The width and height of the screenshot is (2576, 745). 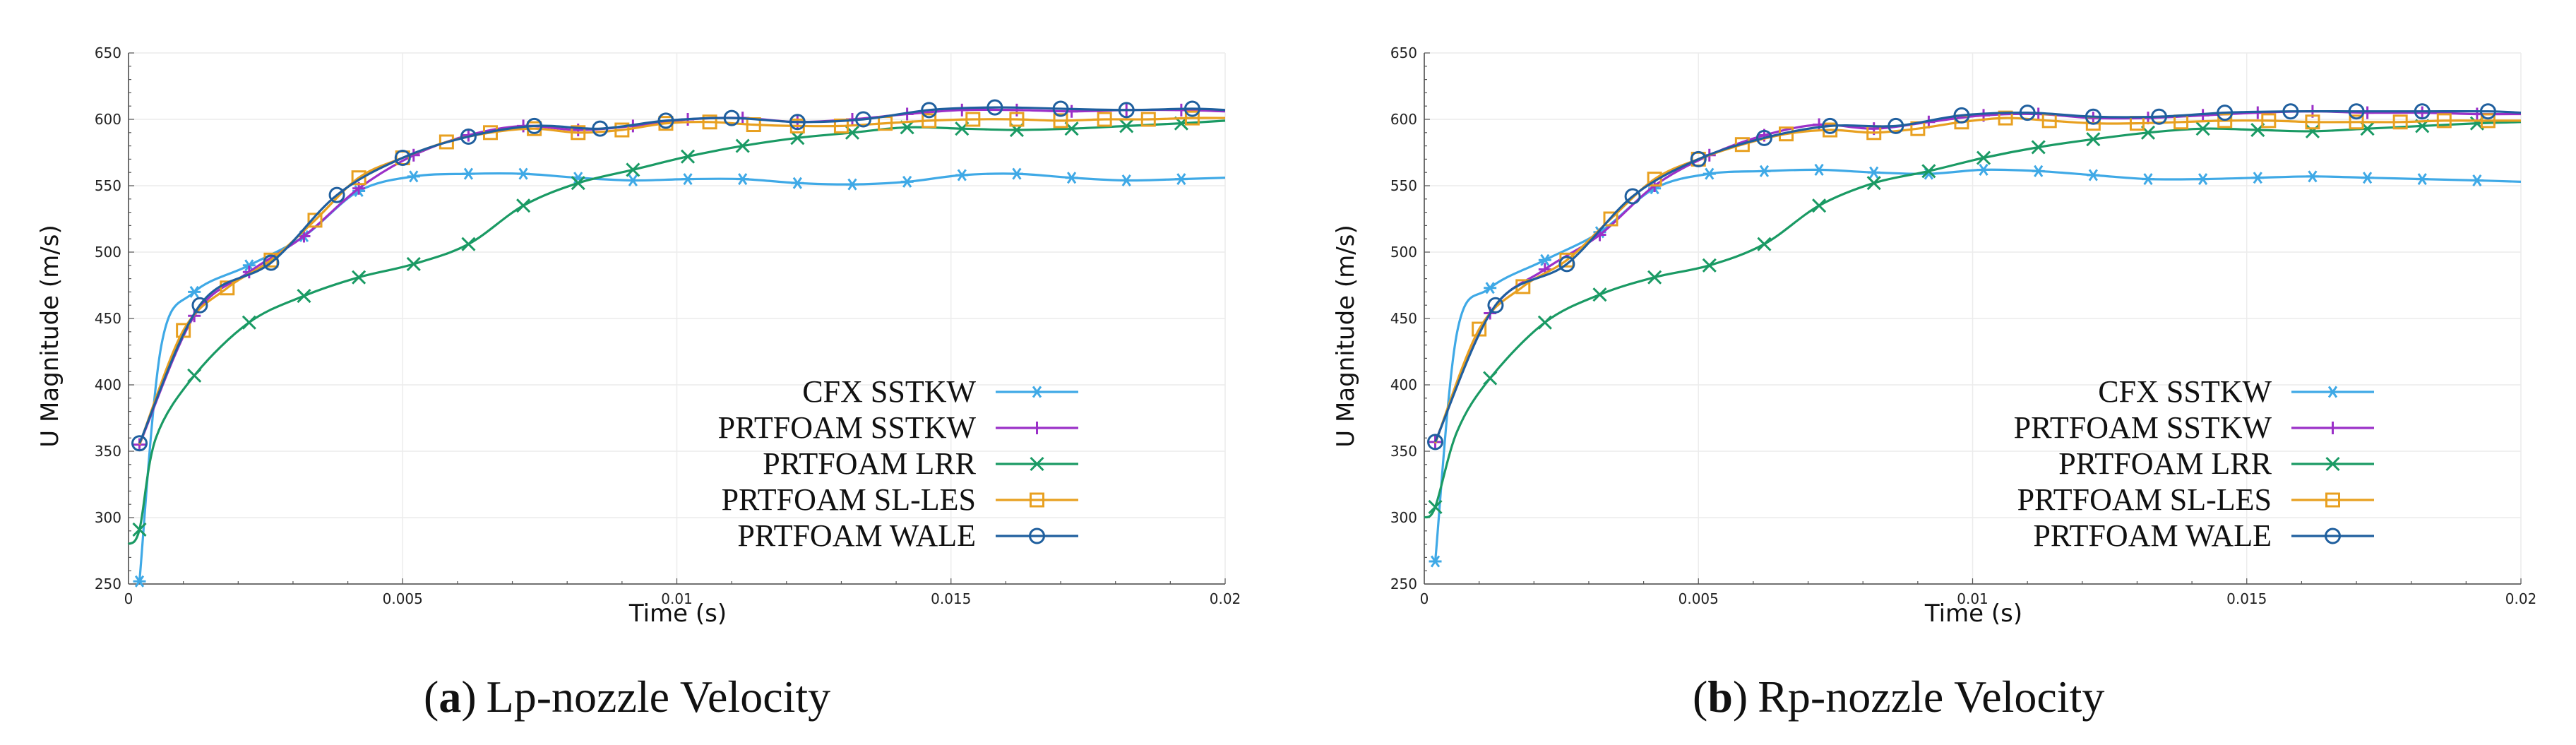 I want to click on y-tick-label: 400, so click(x=1403, y=384).